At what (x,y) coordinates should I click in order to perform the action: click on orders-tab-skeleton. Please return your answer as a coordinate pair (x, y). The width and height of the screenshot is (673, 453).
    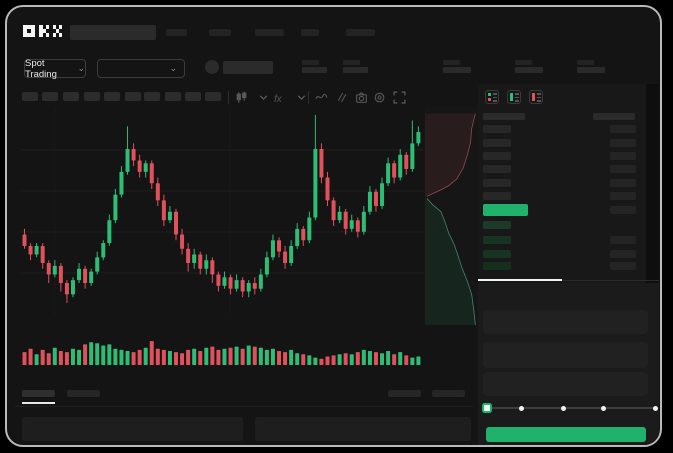
    Looking at the image, I should click on (38, 393).